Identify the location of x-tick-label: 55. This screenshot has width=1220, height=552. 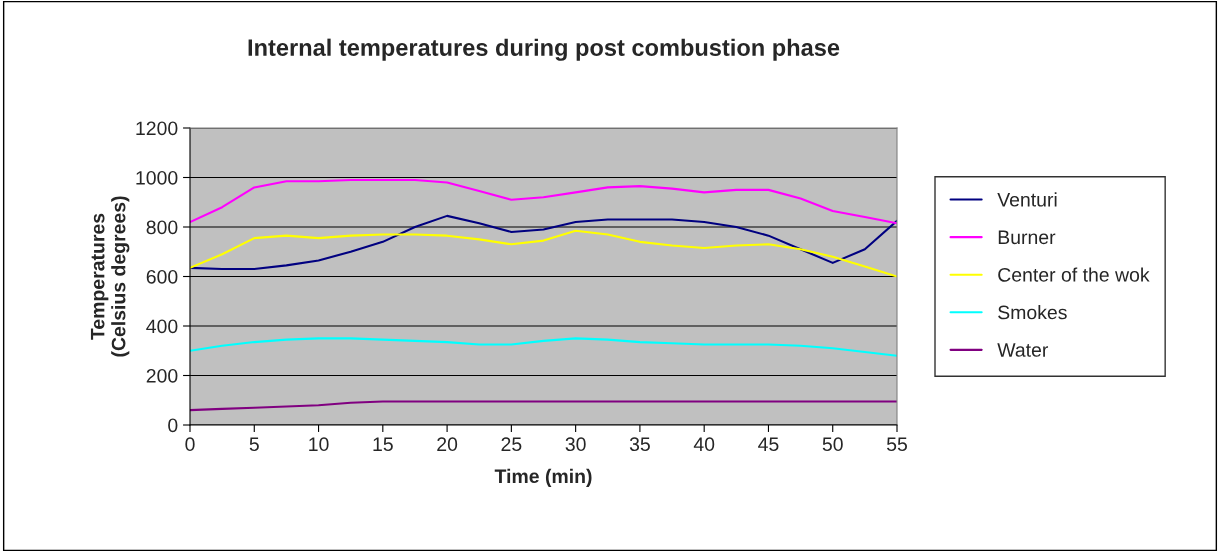
(896, 444).